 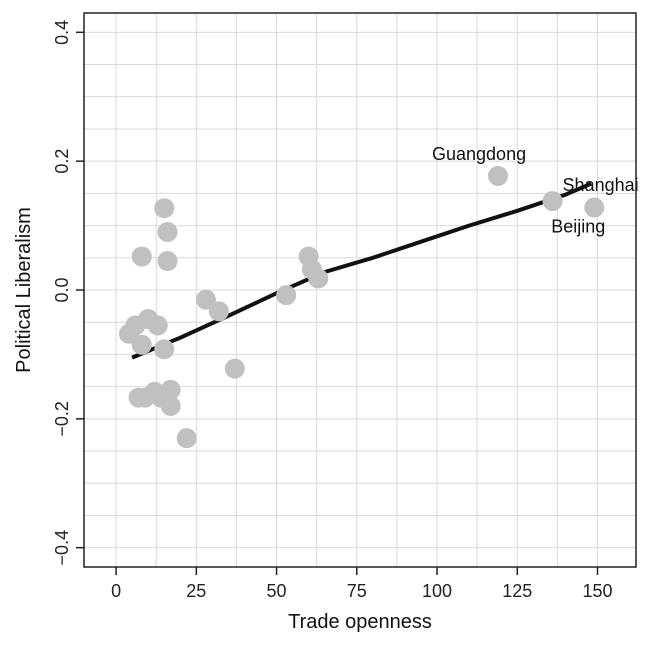 What do you see at coordinates (517, 591) in the screenshot?
I see `x-tick-label: 125` at bounding box center [517, 591].